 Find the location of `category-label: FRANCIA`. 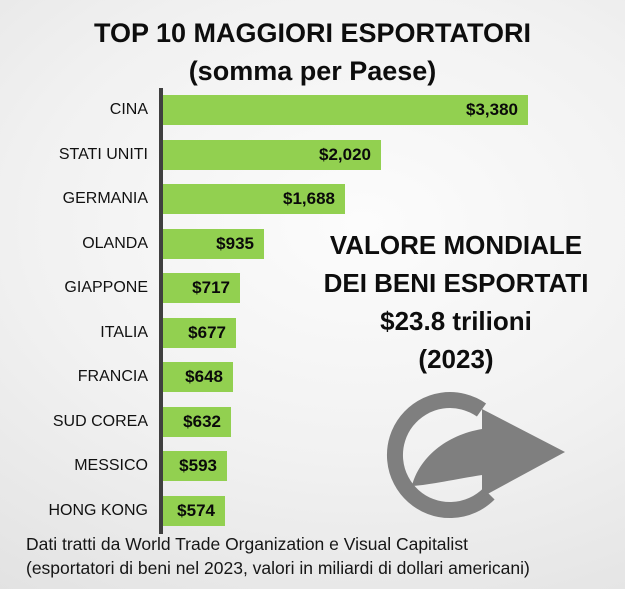

category-label: FRANCIA is located at coordinates (112, 377).